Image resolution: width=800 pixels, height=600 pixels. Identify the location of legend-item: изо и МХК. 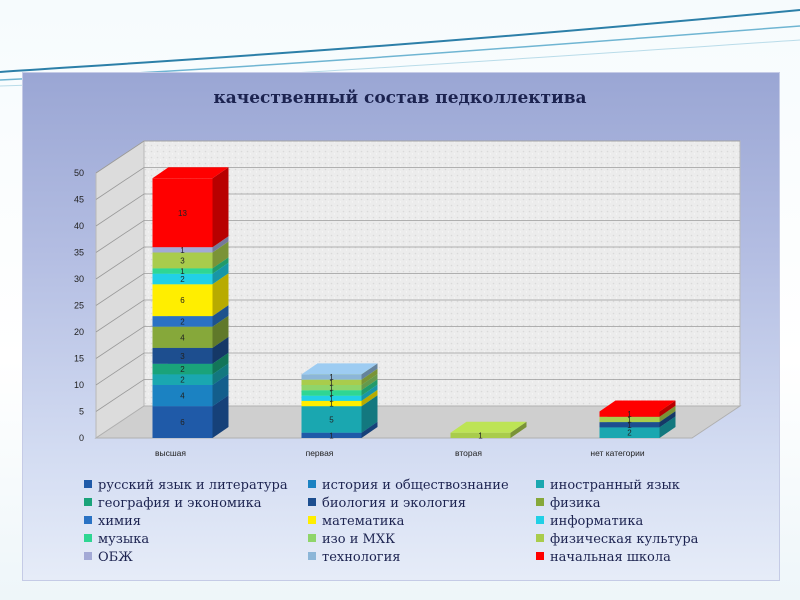
(351, 539).